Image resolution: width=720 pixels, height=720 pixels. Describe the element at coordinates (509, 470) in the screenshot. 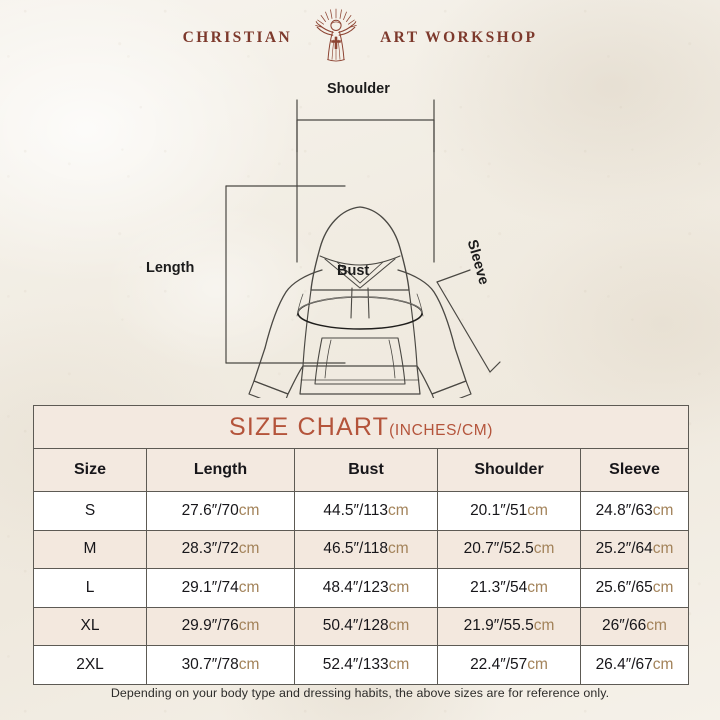

I see `column-header-shoulder: Shoulder` at that location.